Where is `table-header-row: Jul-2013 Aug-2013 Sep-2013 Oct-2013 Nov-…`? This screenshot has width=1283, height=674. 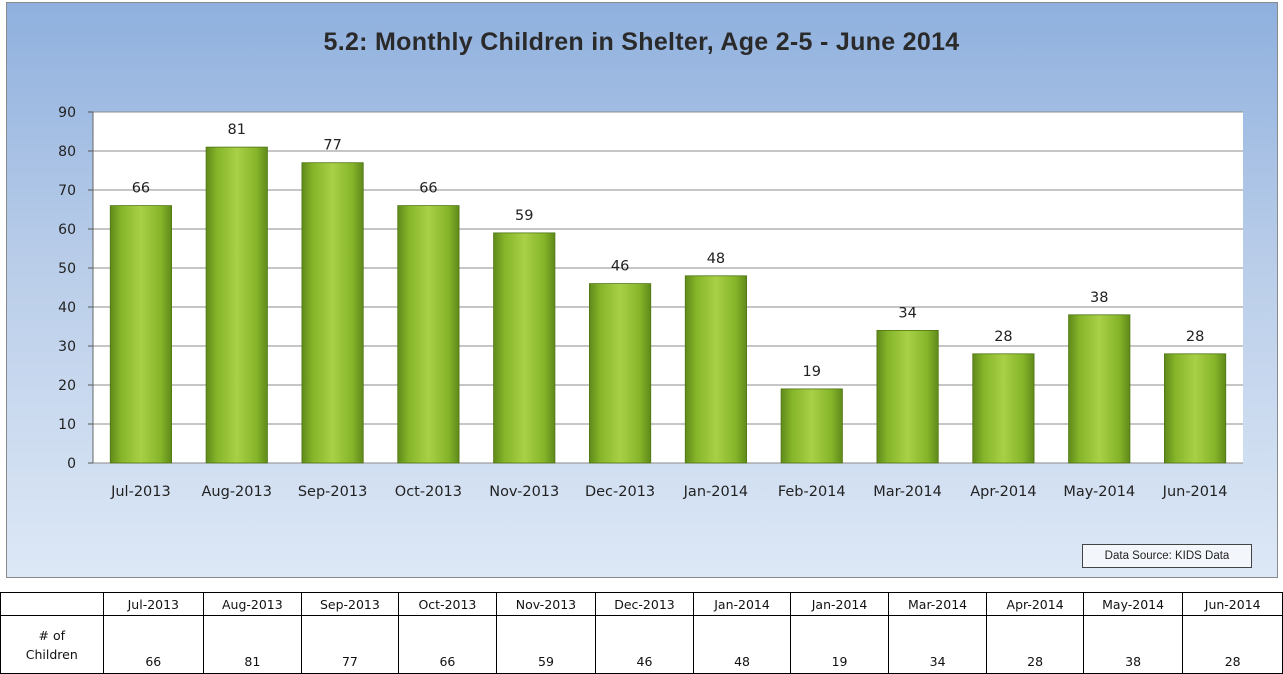
table-header-row: Jul-2013 Aug-2013 Sep-2013 Oct-2013 Nov-… is located at coordinates (641, 604).